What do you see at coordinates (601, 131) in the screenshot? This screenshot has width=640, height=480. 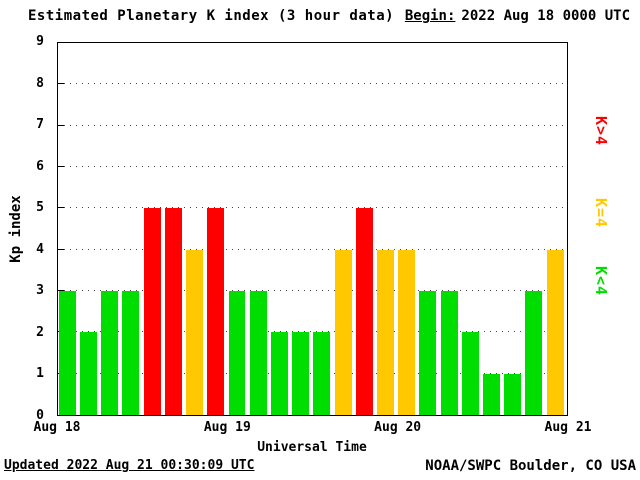 I see `legend-item: K>4` at bounding box center [601, 131].